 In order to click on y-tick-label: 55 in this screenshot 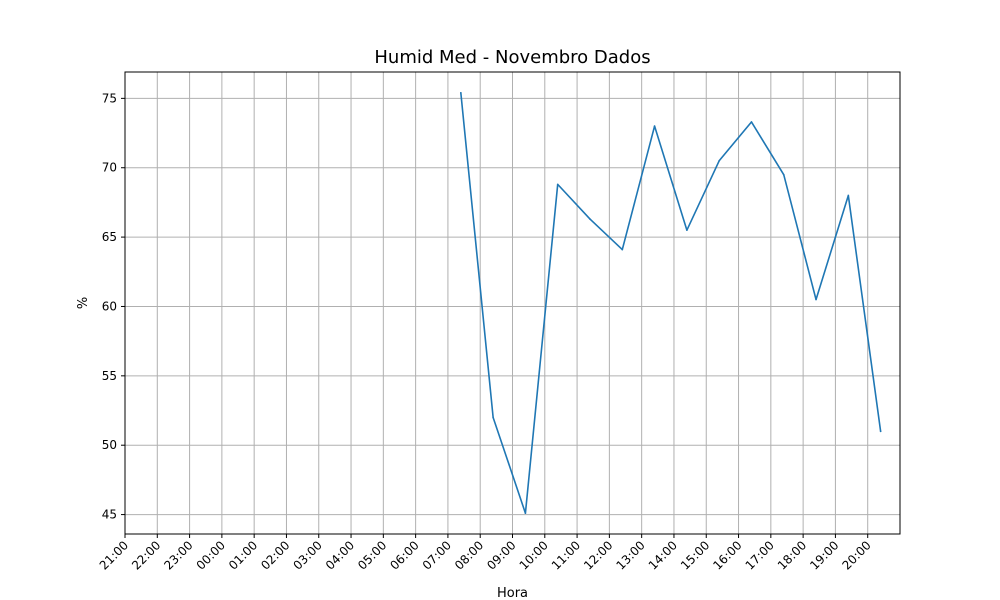, I will do `click(109, 376)`.